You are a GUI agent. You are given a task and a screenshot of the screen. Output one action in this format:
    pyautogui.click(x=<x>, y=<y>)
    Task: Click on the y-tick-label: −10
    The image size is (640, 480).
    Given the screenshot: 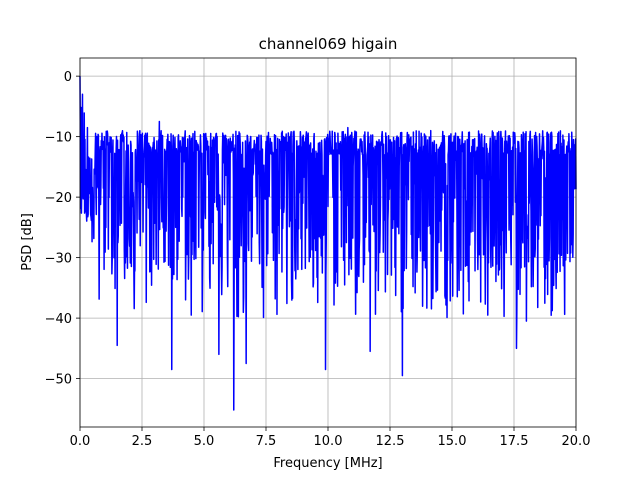 What is the action you would take?
    pyautogui.click(x=58, y=138)
    